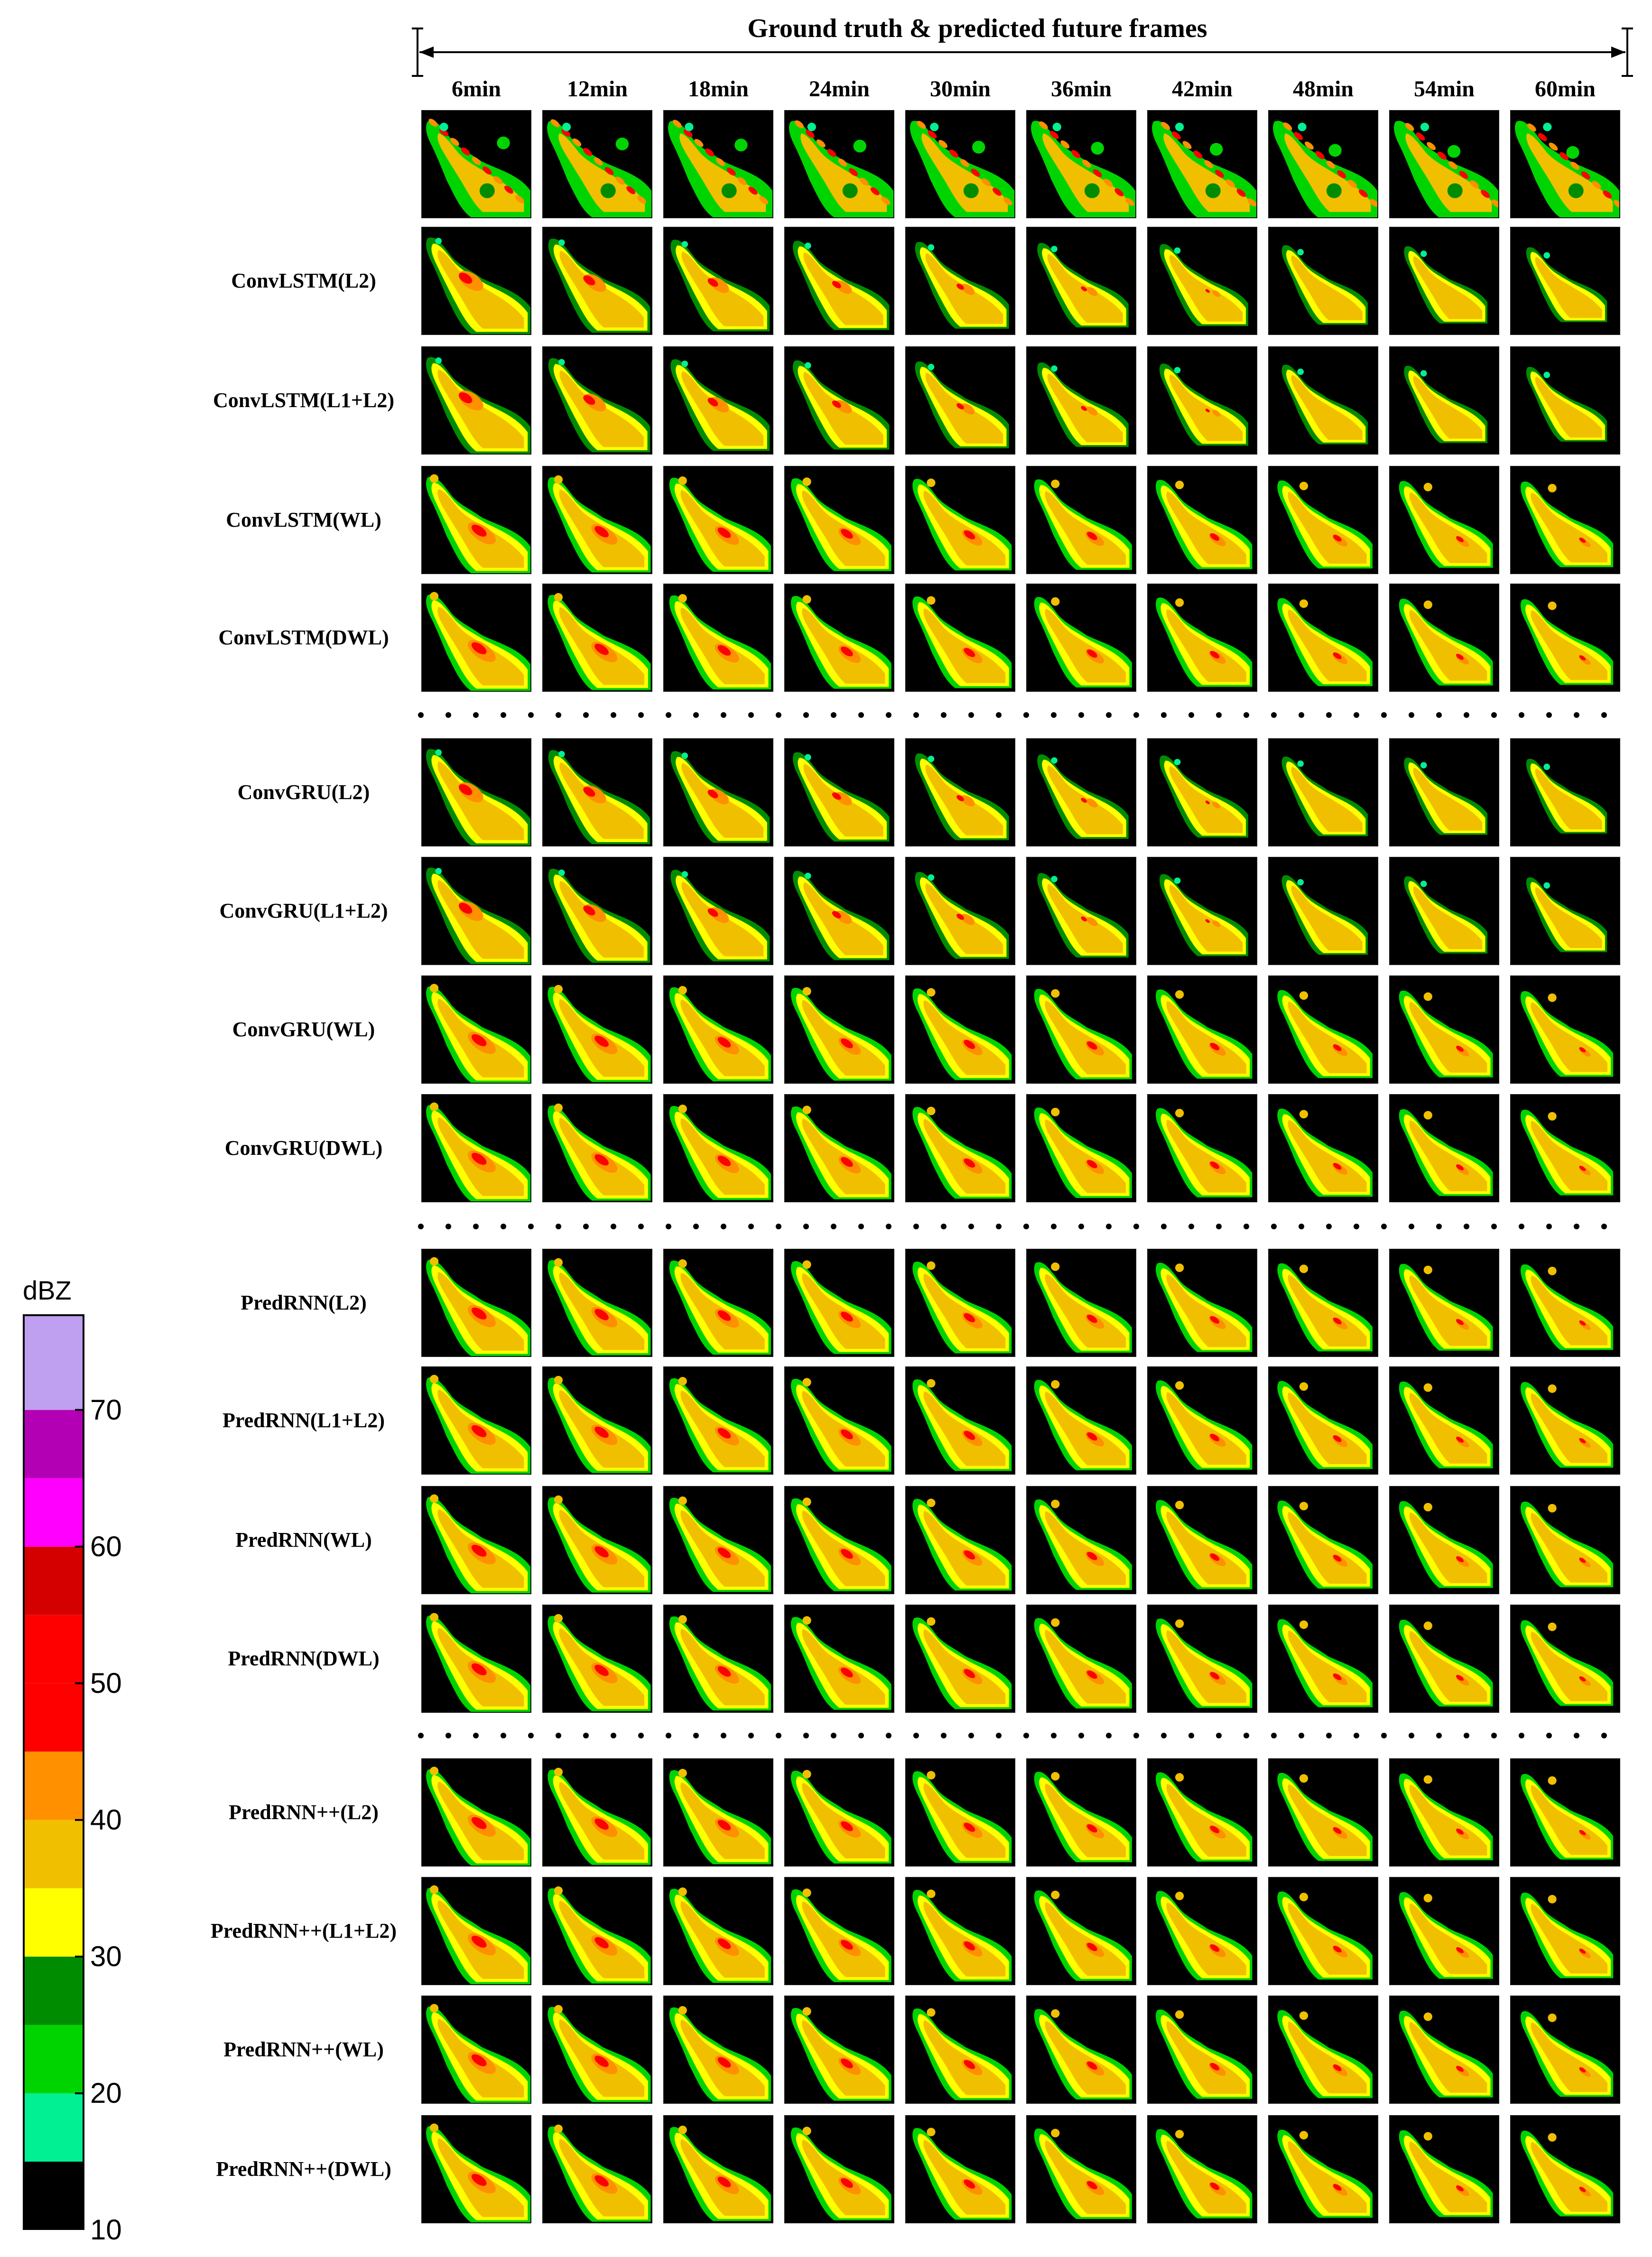  What do you see at coordinates (303, 637) in the screenshot?
I see `row-label: ConvLSTM(DWL)` at bounding box center [303, 637].